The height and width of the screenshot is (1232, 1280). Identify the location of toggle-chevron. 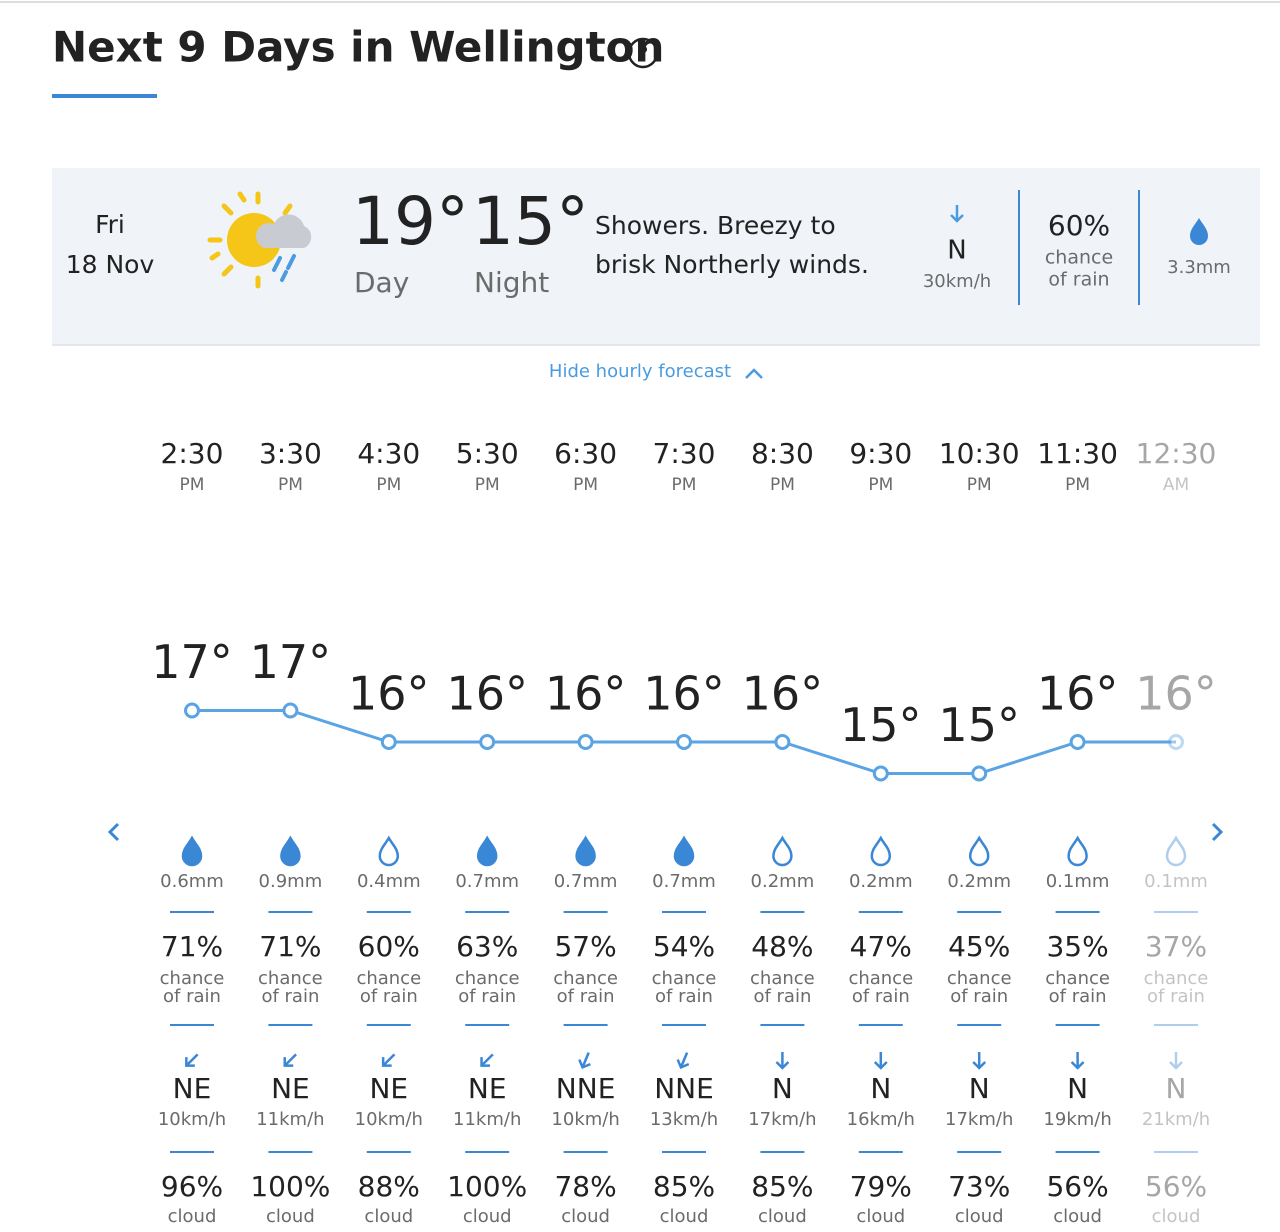
(754, 373).